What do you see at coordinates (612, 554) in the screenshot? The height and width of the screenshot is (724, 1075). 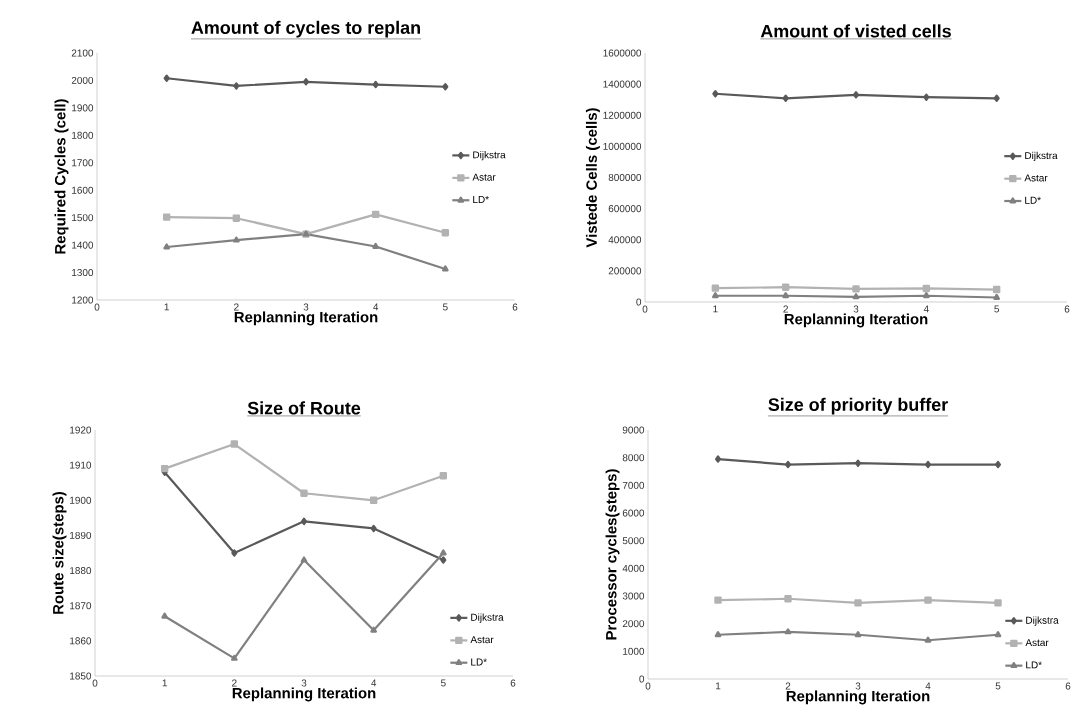 I see `y-axis-title: Processor cycles(steps)` at bounding box center [612, 554].